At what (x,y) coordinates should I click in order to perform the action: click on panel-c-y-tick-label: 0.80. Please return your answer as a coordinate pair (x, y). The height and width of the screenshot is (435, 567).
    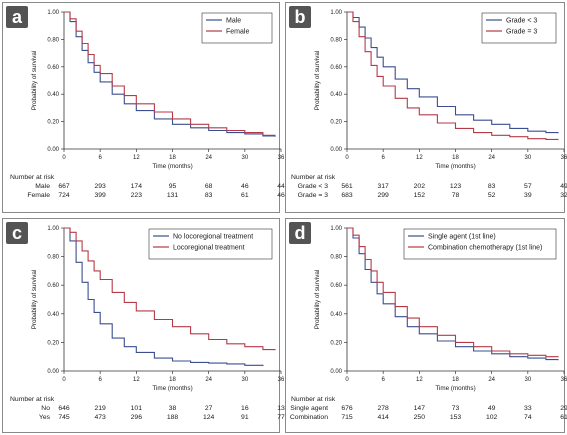
    Looking at the image, I should click on (53, 258).